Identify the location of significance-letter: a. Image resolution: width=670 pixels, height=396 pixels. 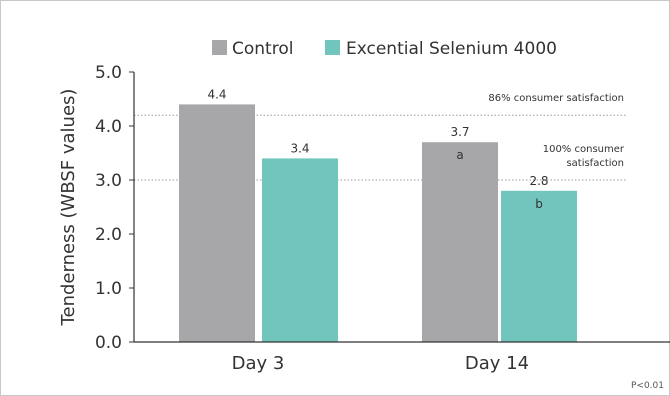
(459, 155).